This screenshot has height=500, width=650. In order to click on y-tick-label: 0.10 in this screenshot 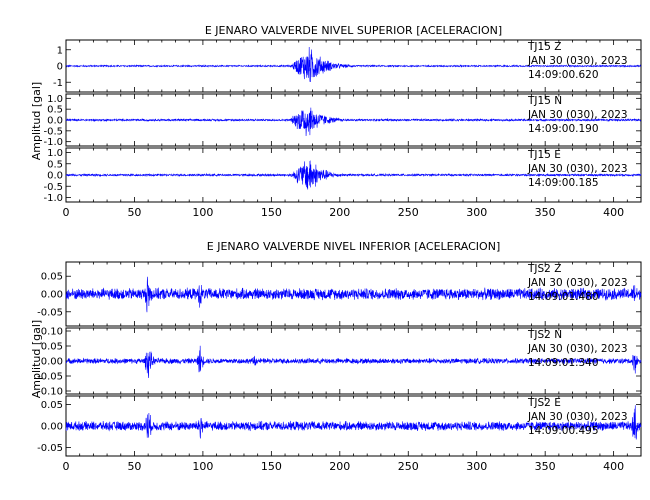, I will do `click(52, 332)`.